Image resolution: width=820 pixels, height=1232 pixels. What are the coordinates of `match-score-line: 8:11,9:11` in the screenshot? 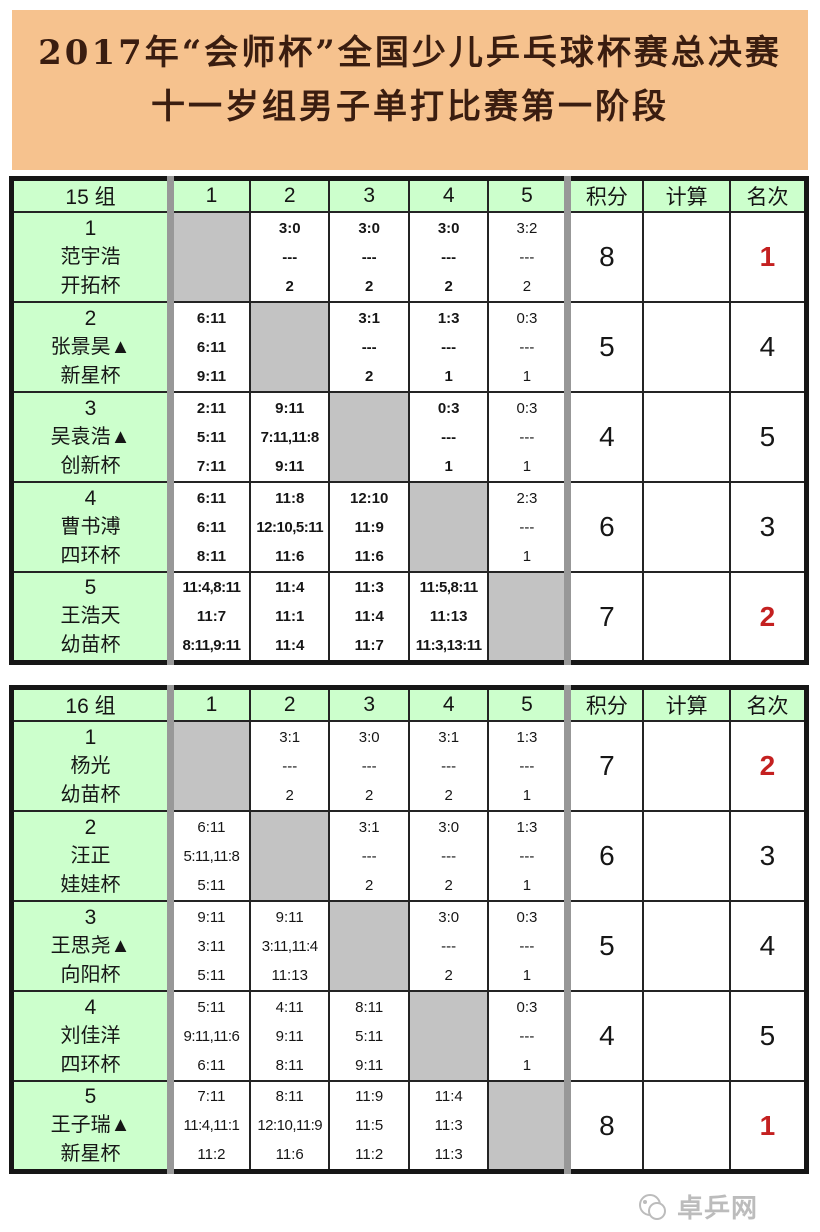 It's located at (211, 645).